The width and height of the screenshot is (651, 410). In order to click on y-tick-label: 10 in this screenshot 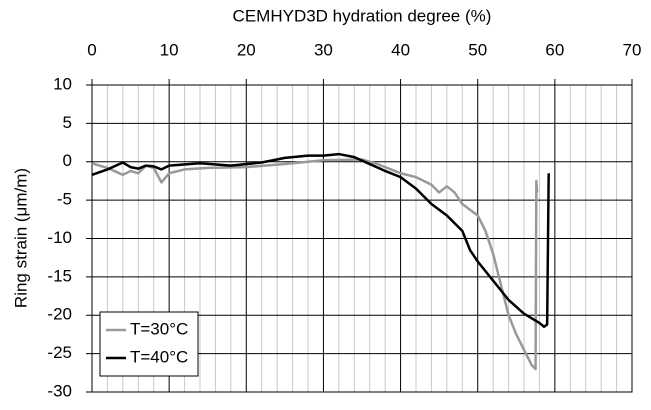, I will do `click(62, 83)`.